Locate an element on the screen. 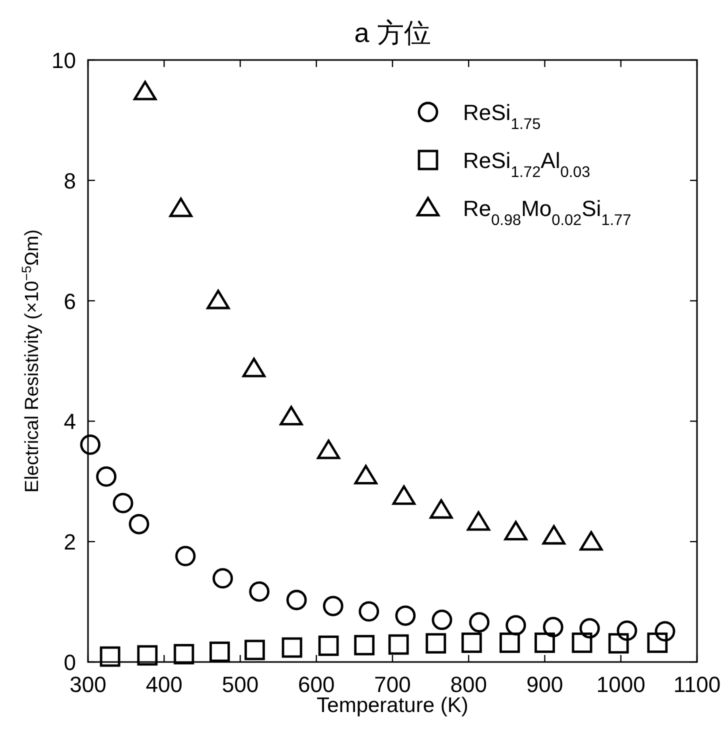 The height and width of the screenshot is (731, 728). x-tick-label: 1000 is located at coordinates (621, 684).